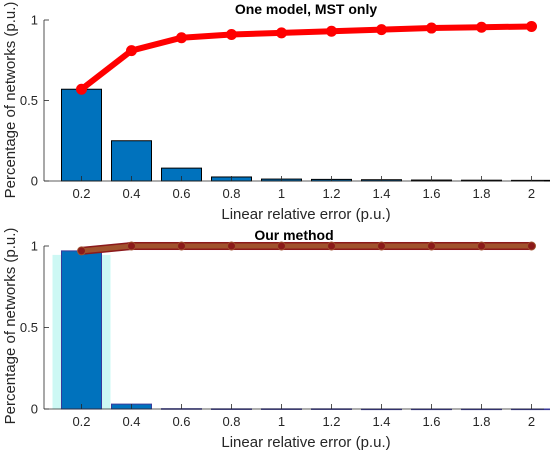  I want to click on bottom-line-point-0.8, so click(231, 246).